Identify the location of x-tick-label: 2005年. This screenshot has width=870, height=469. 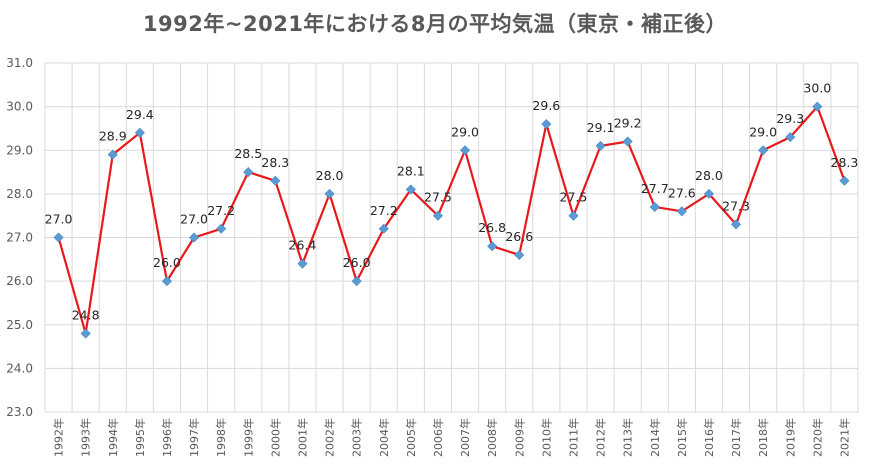
(411, 437).